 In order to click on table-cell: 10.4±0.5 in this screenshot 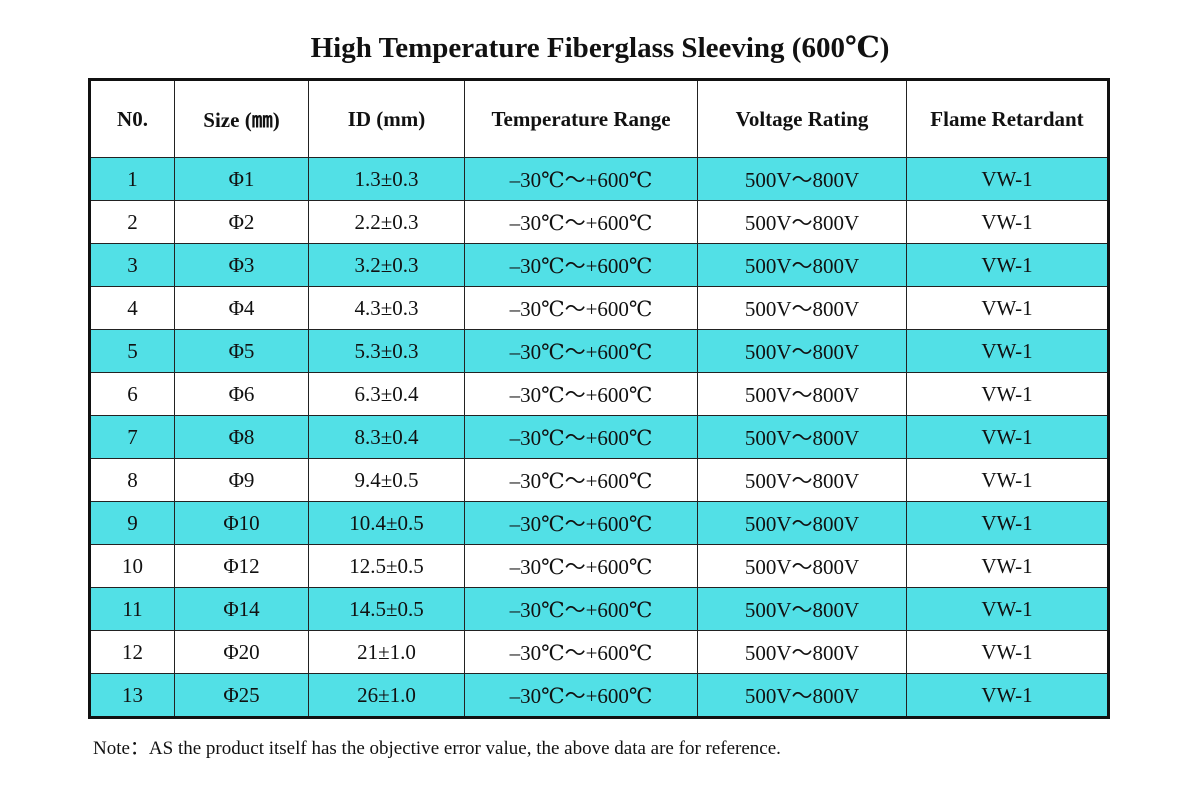, I will do `click(386, 523)`.